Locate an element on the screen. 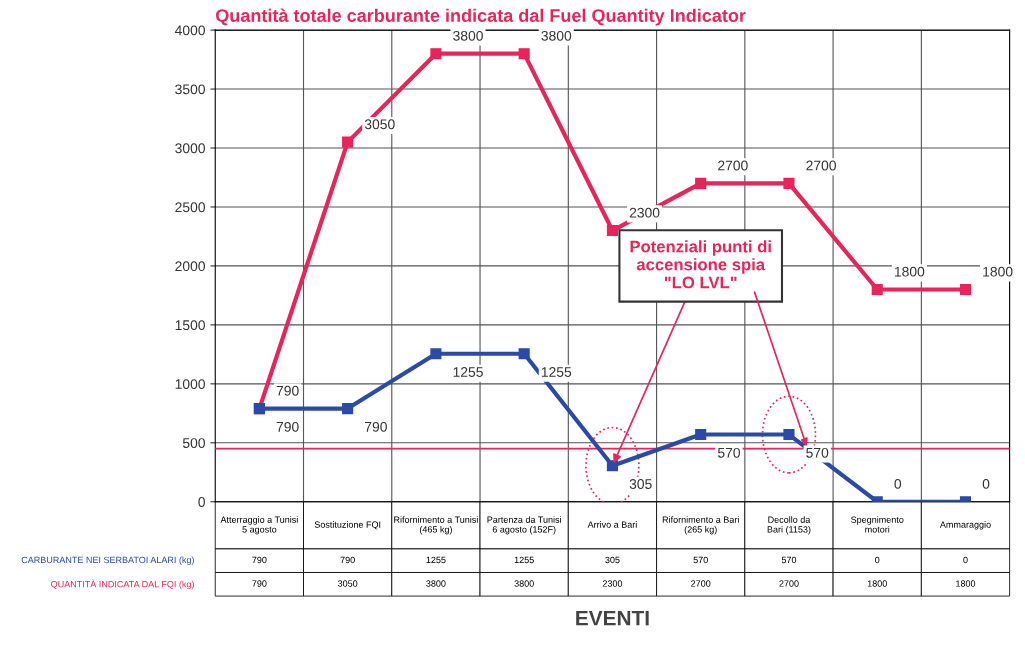 The width and height of the screenshot is (1025, 669). y-tick-label: 1500 is located at coordinates (190, 325).